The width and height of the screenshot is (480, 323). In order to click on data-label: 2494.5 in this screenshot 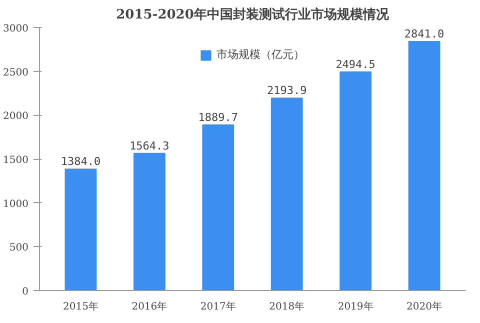, I will do `click(356, 64)`.